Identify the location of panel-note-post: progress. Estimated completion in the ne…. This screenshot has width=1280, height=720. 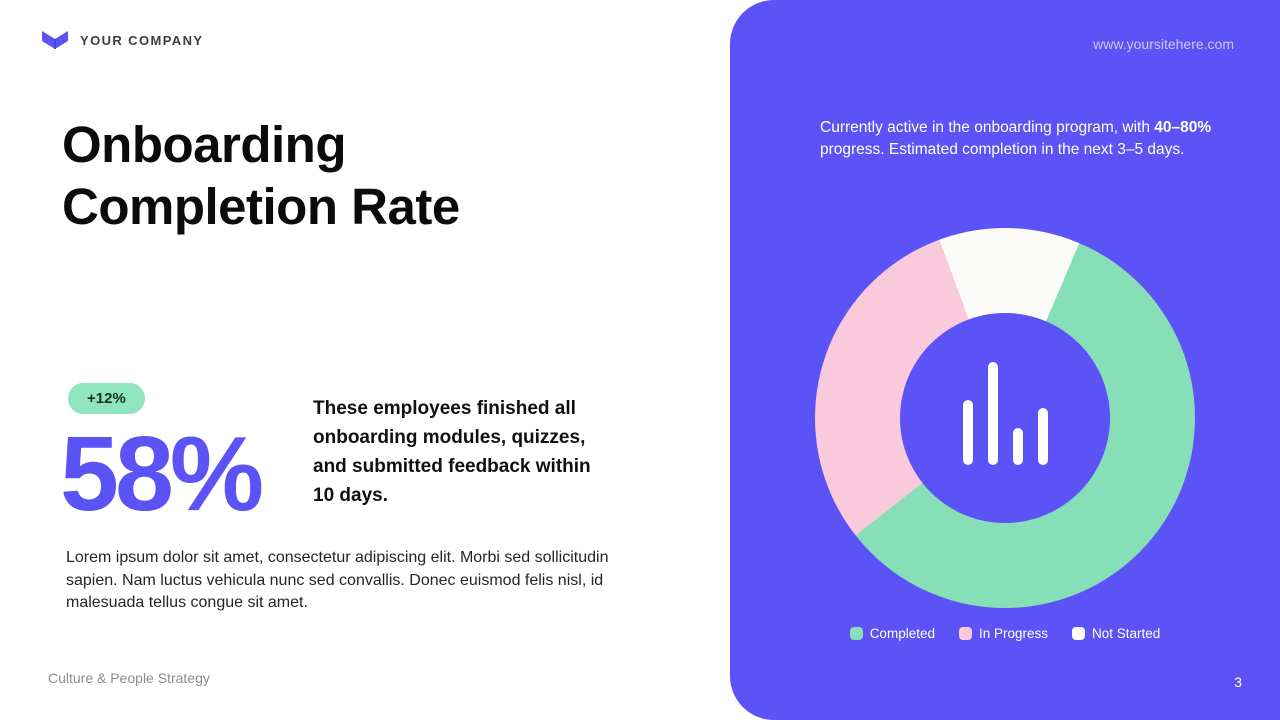
(1002, 149).